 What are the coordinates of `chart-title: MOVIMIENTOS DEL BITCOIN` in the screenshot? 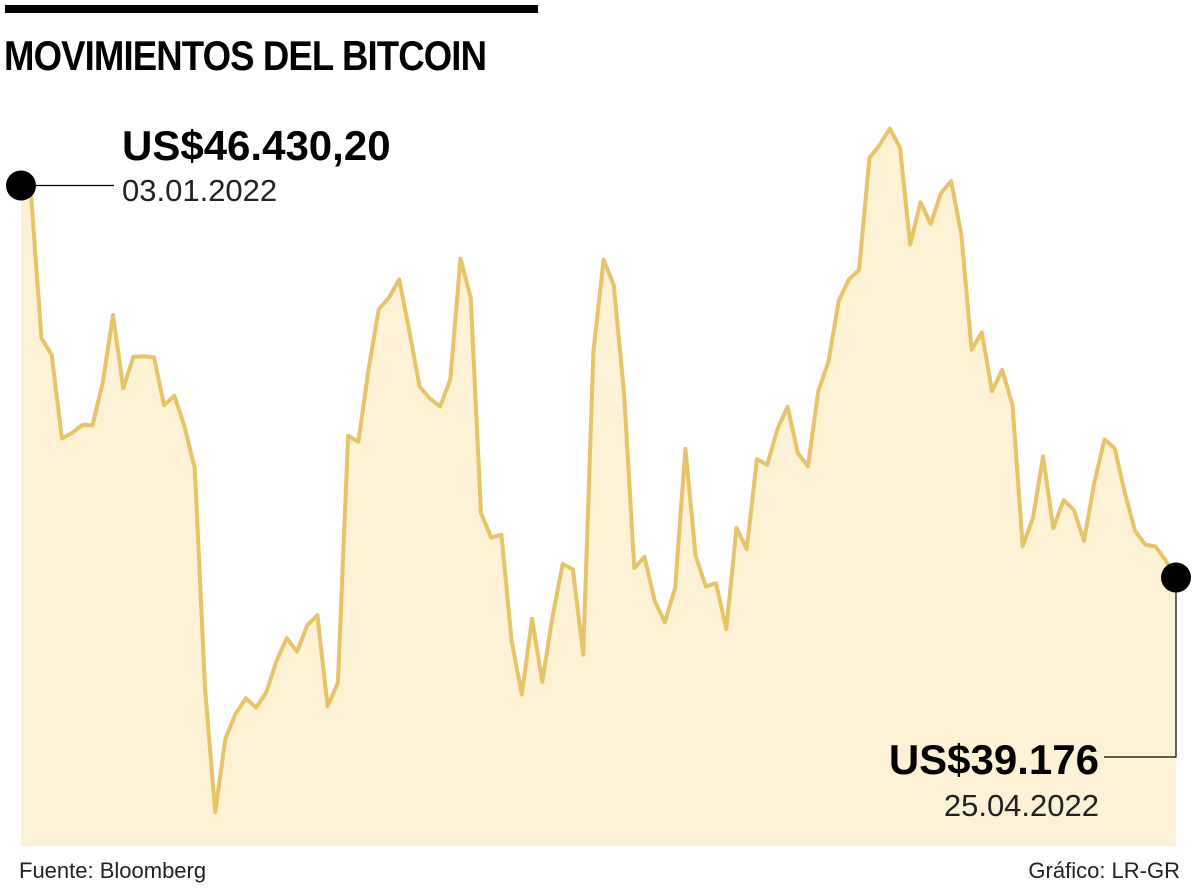 It's located at (245, 55).